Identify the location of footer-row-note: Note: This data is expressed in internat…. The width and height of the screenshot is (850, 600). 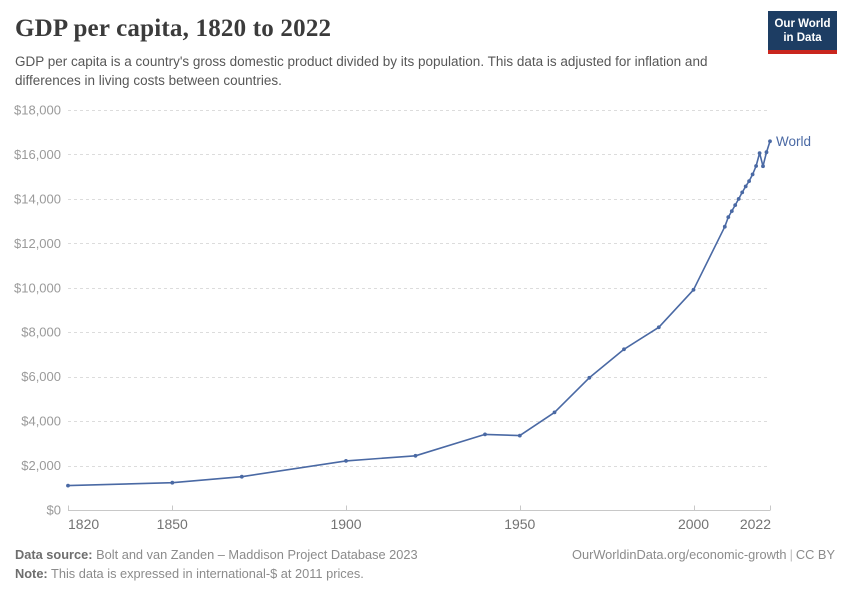
(425, 573).